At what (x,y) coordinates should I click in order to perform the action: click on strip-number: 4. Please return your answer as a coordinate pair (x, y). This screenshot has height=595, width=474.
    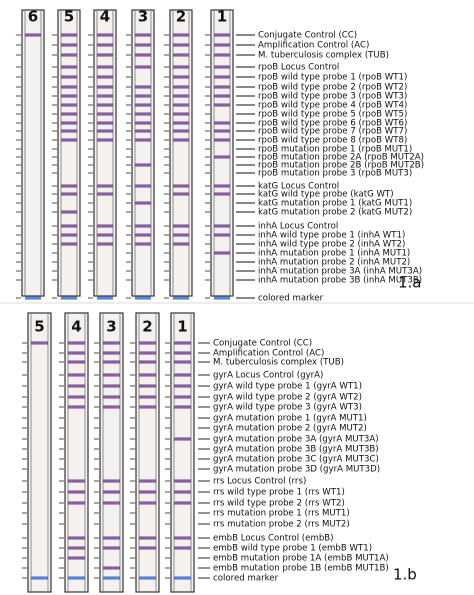
    Looking at the image, I should click on (105, 17).